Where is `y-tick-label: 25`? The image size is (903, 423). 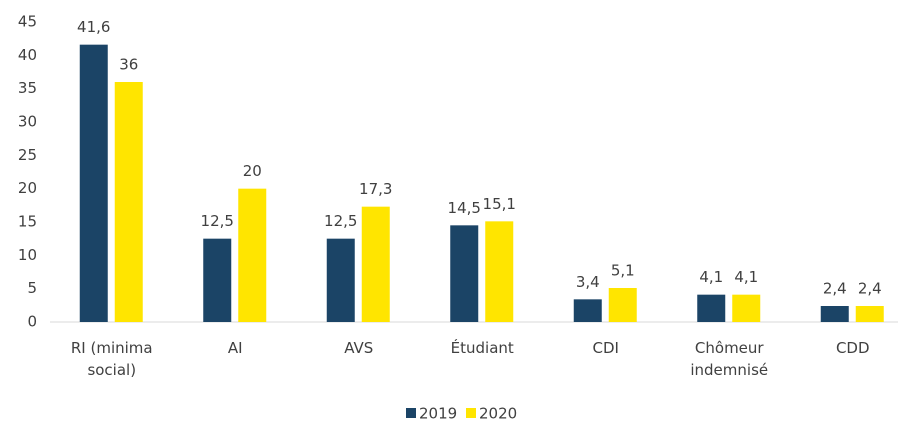
y-tick-label: 25 is located at coordinates (27, 155).